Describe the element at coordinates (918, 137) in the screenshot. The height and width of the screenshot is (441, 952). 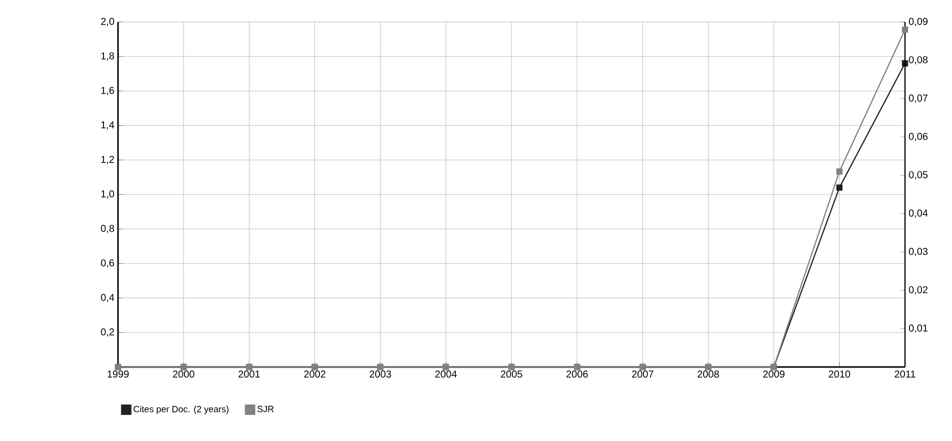
I see `y2-tick-label: 0,06` at that location.